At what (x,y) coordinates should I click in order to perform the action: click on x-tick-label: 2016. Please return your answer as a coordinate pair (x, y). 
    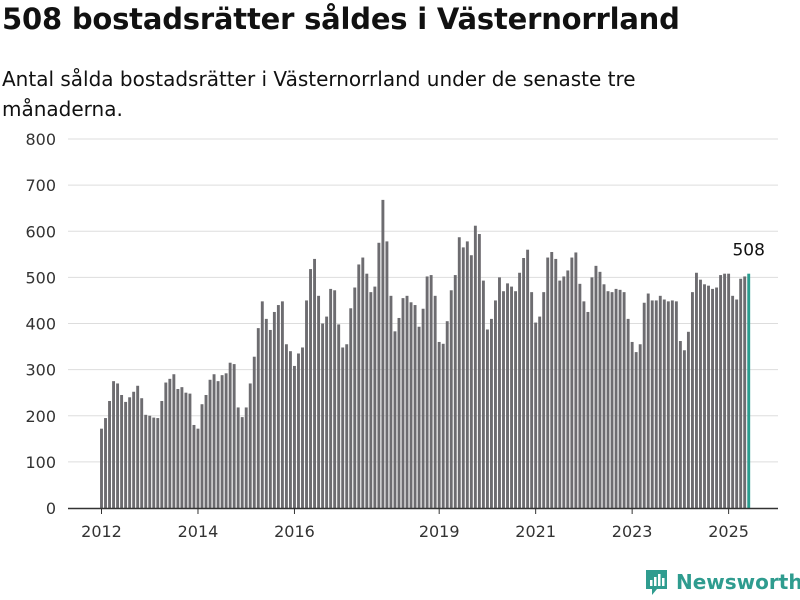
    Looking at the image, I should click on (294, 531).